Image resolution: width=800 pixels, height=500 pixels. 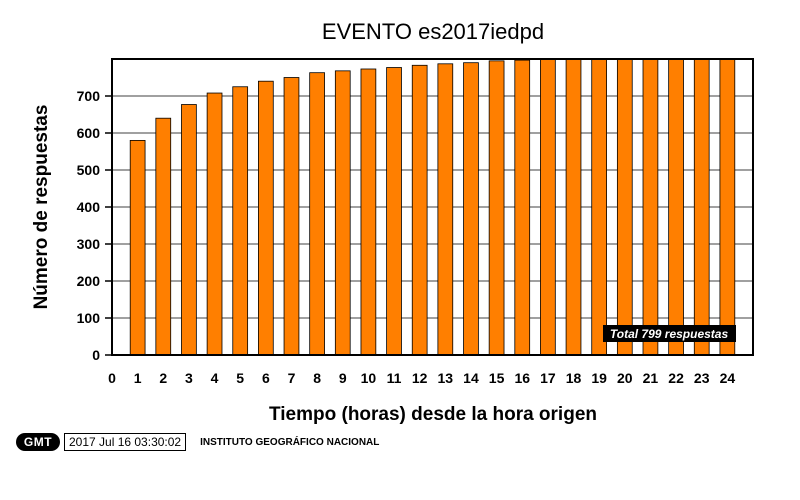 What do you see at coordinates (394, 378) in the screenshot?
I see `x-tick-label: 11` at bounding box center [394, 378].